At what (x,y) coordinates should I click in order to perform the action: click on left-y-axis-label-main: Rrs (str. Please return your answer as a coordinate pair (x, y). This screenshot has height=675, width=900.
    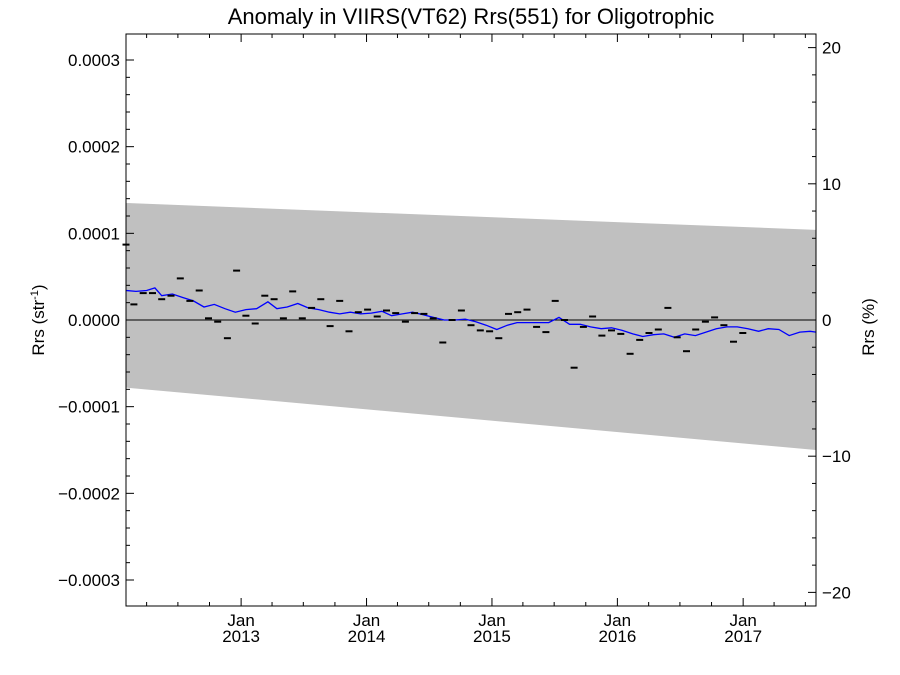
    Looking at the image, I should click on (38, 328).